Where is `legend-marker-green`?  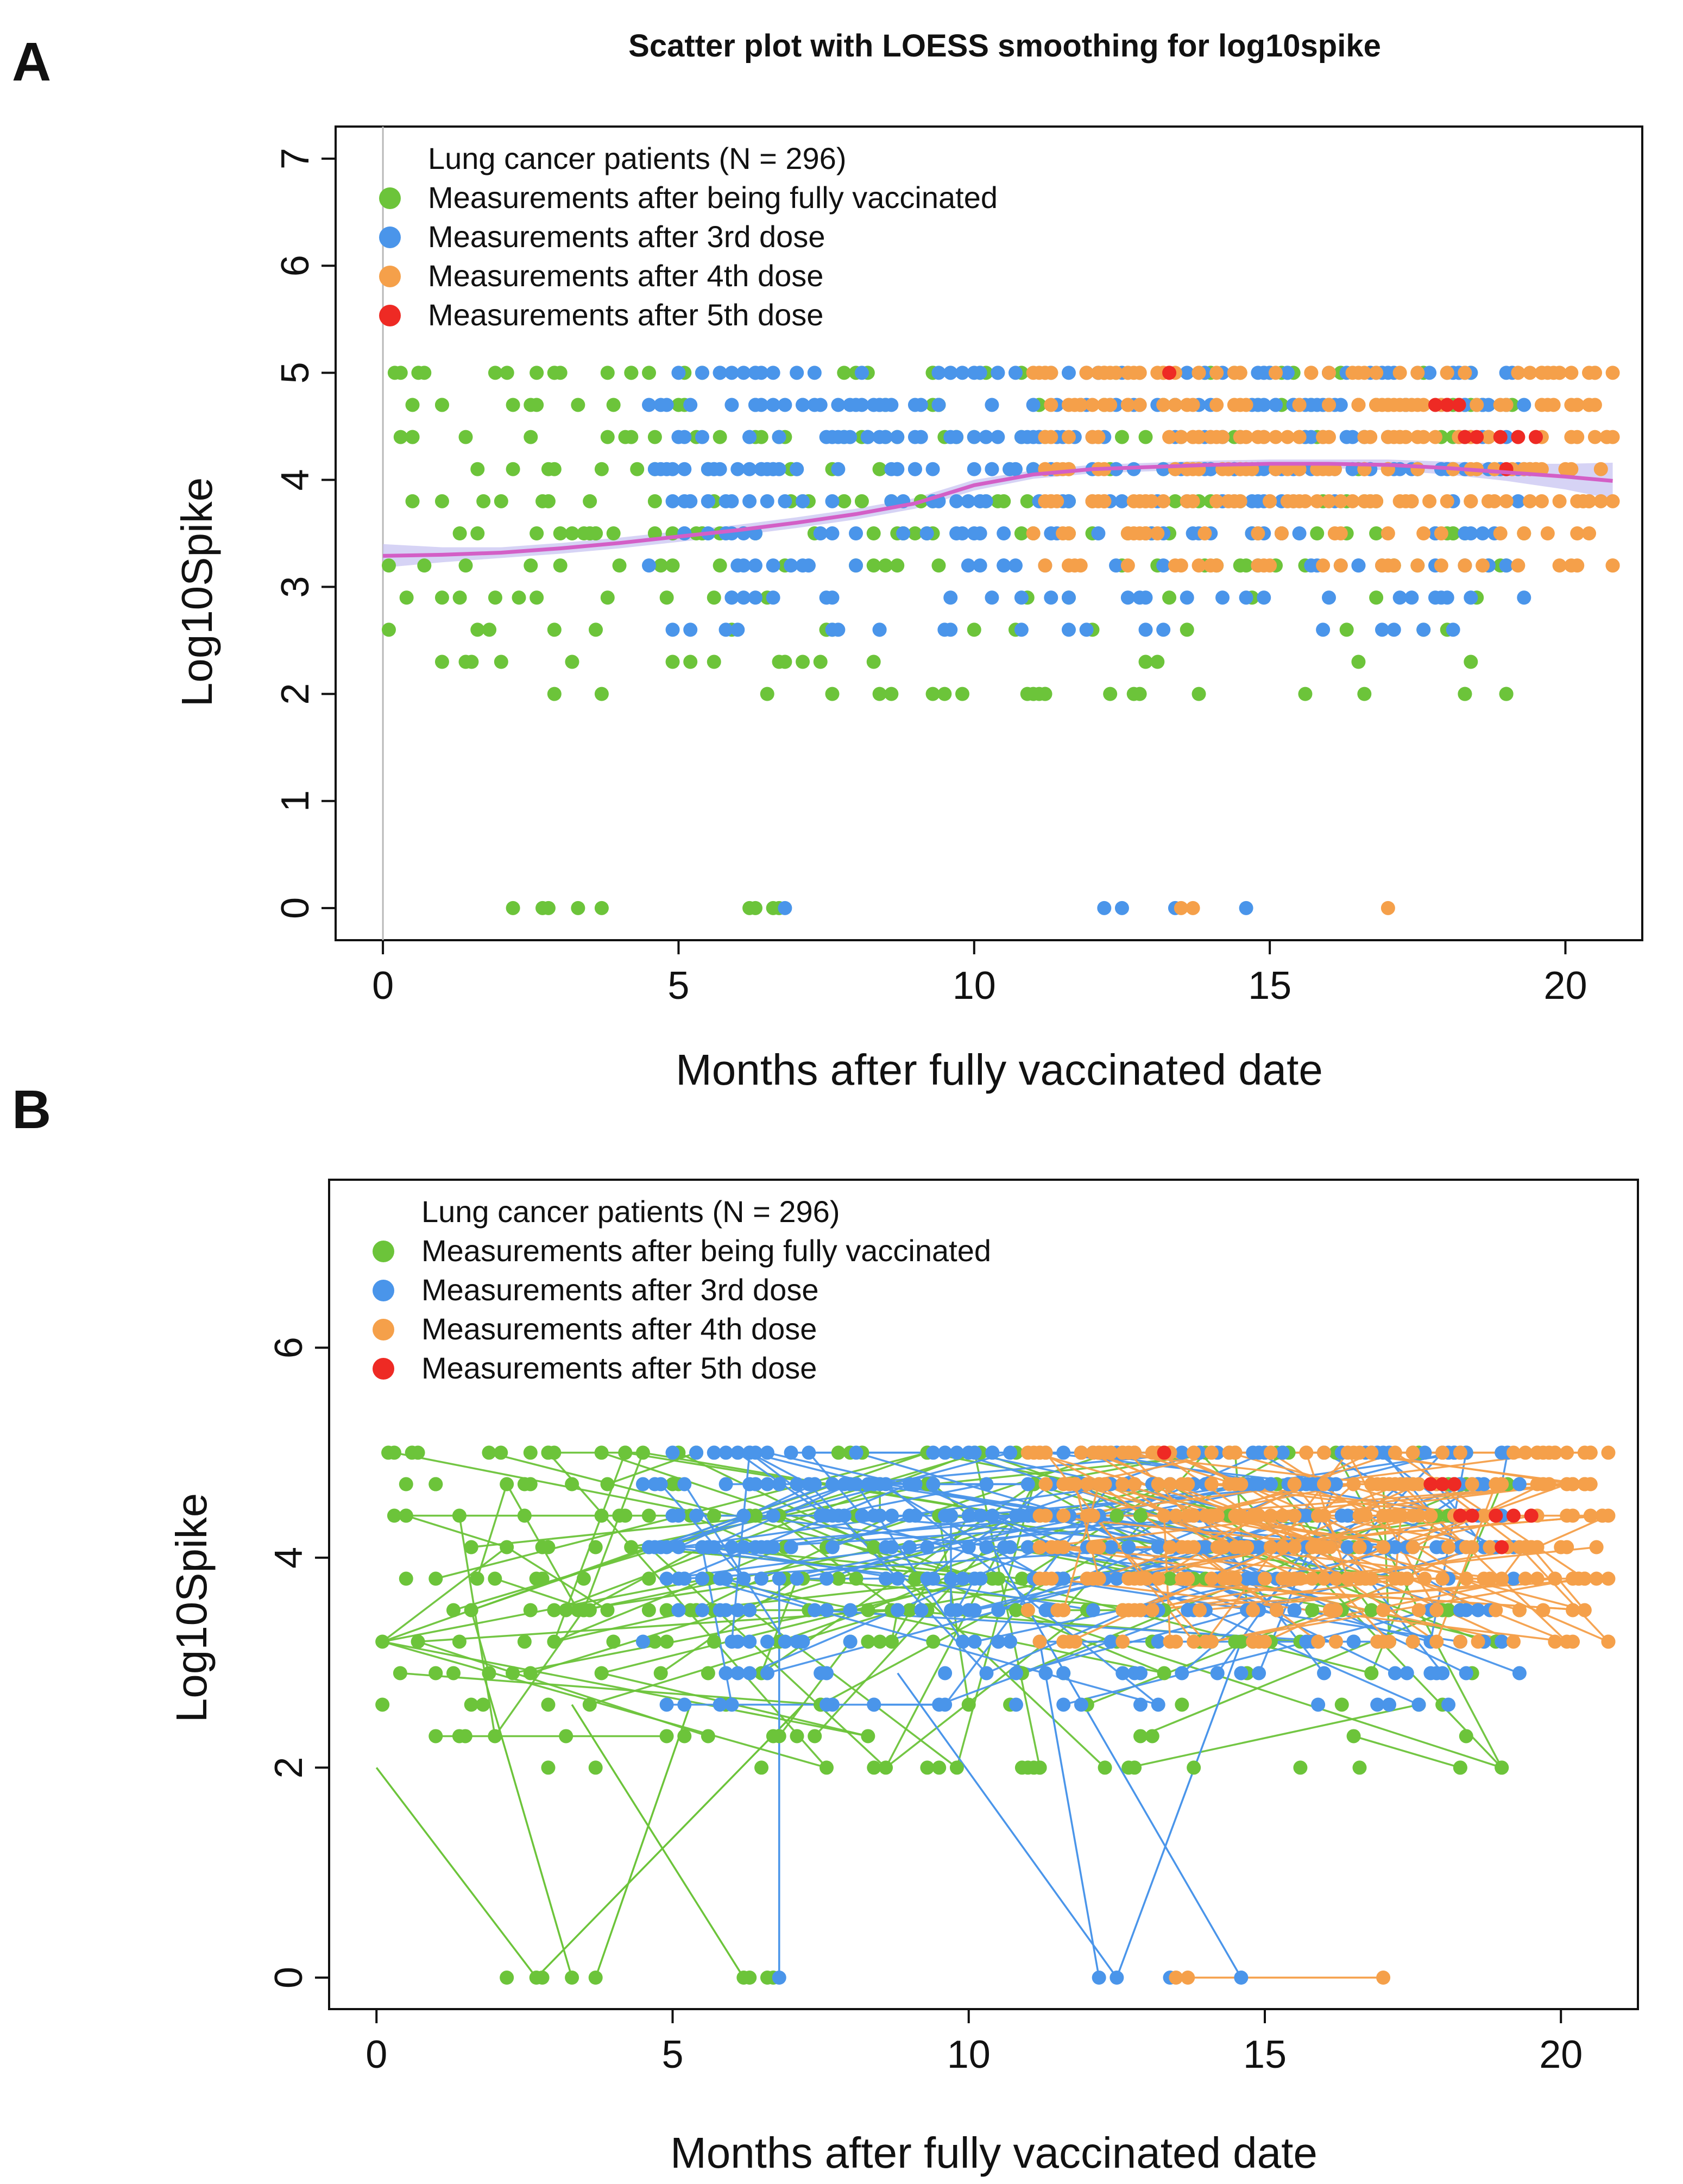 legend-marker-green is located at coordinates (390, 198).